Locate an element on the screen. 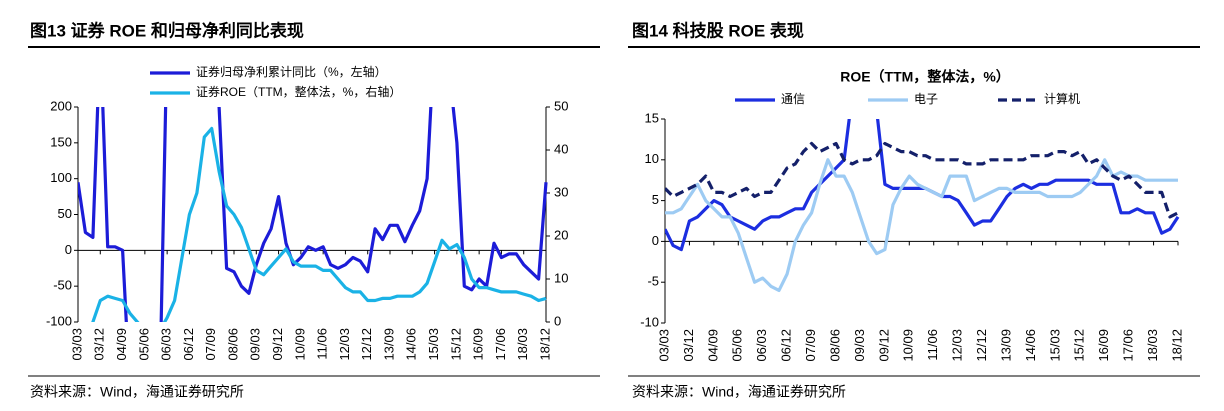  chart-subtitle: ROE（TTM，整体法，%） is located at coordinates (925, 77).